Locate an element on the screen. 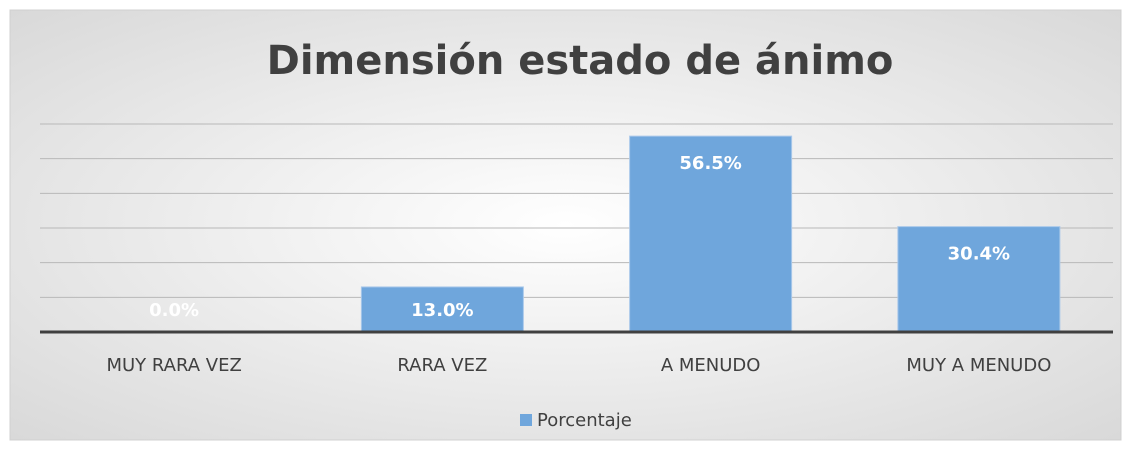  legend-label: Porcentaje is located at coordinates (584, 420).